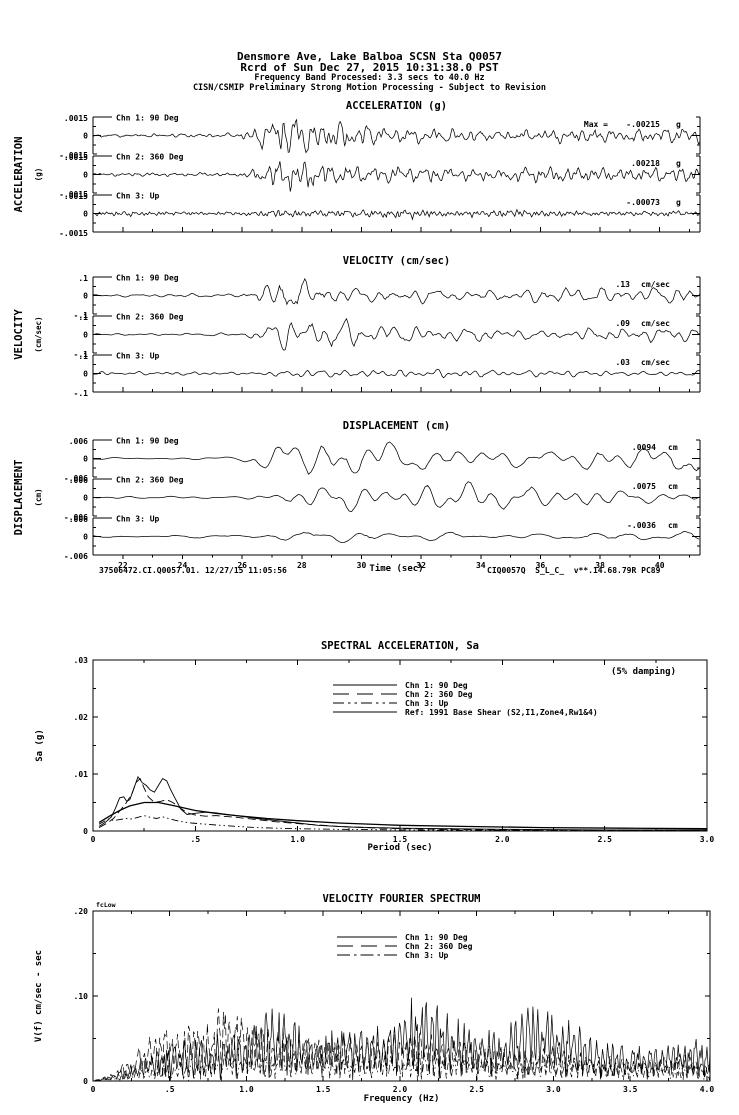 This screenshot has height=1115, width=739. Describe the element at coordinates (643, 124) in the screenshot. I see `max-value-label: -.00215` at that location.